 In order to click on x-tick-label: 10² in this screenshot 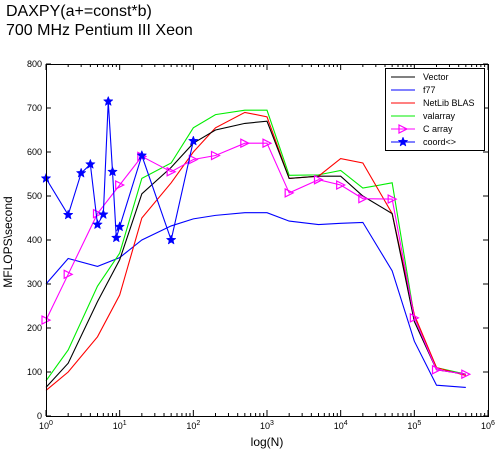, I will do `click(193, 425)`.